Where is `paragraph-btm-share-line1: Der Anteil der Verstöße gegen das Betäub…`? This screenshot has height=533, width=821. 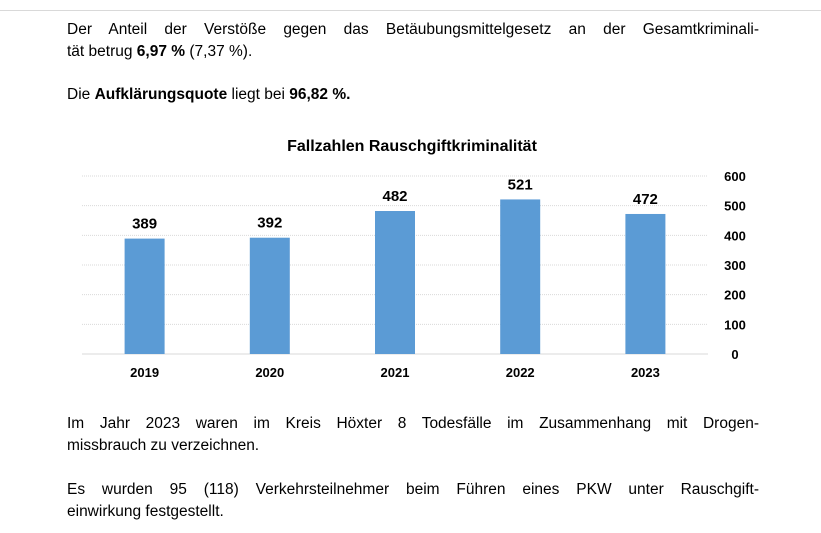 paragraph-btm-share-line1: Der Anteil der Verstöße gegen das Betäub… is located at coordinates (413, 29).